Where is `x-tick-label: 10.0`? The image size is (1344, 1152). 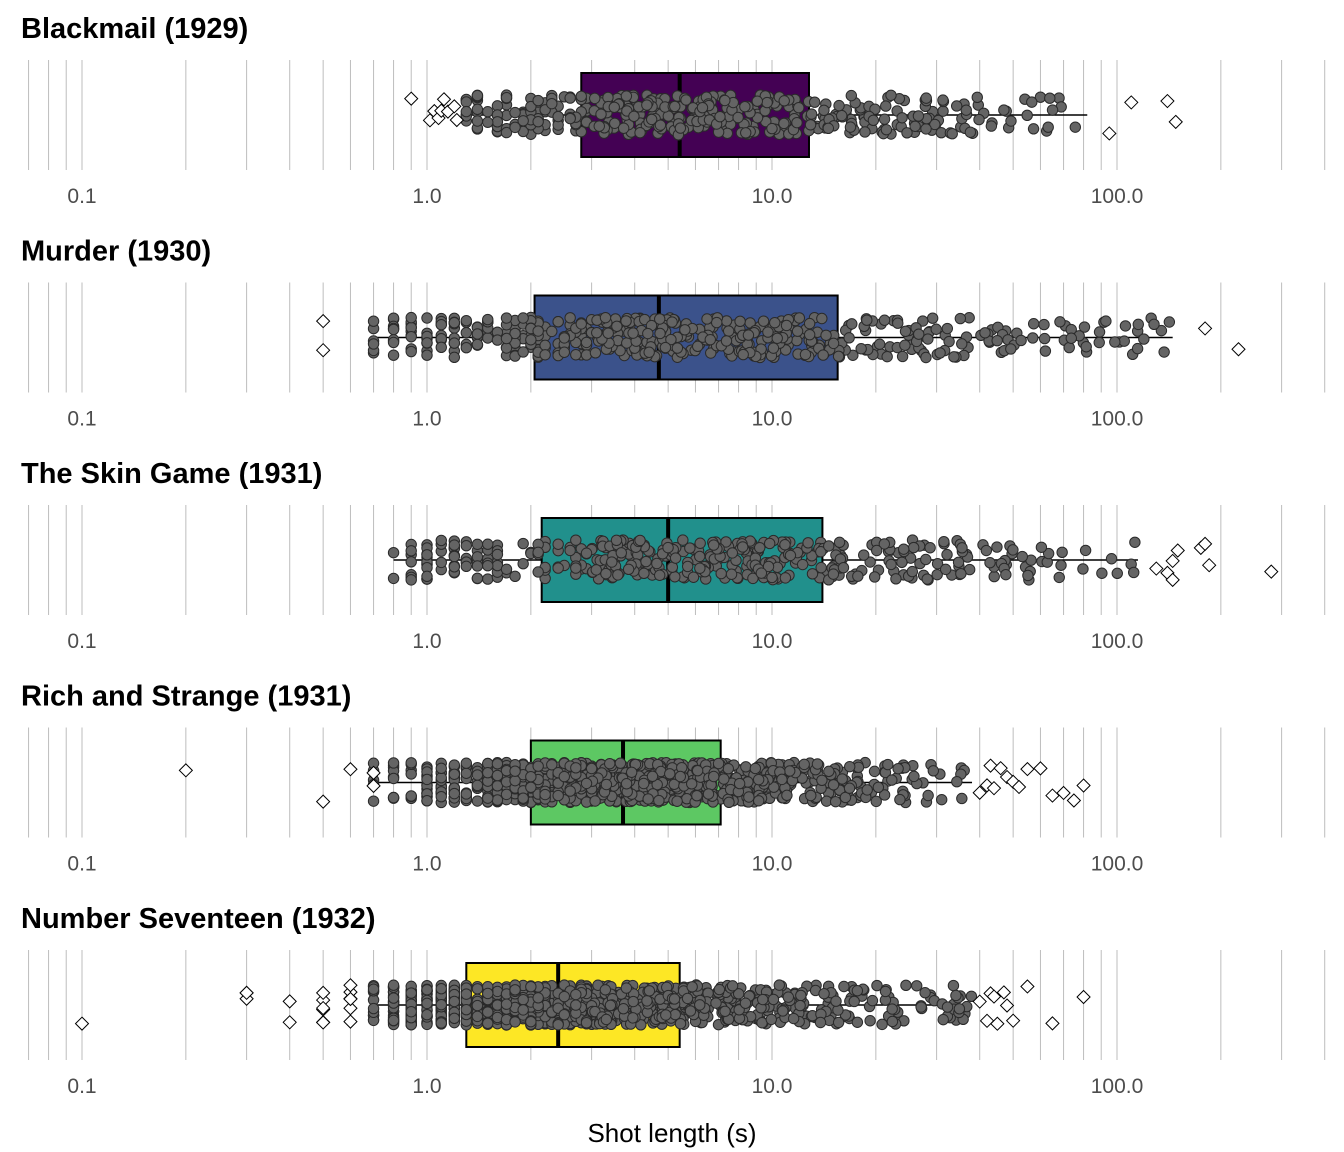 x-tick-label: 10.0 is located at coordinates (772, 641).